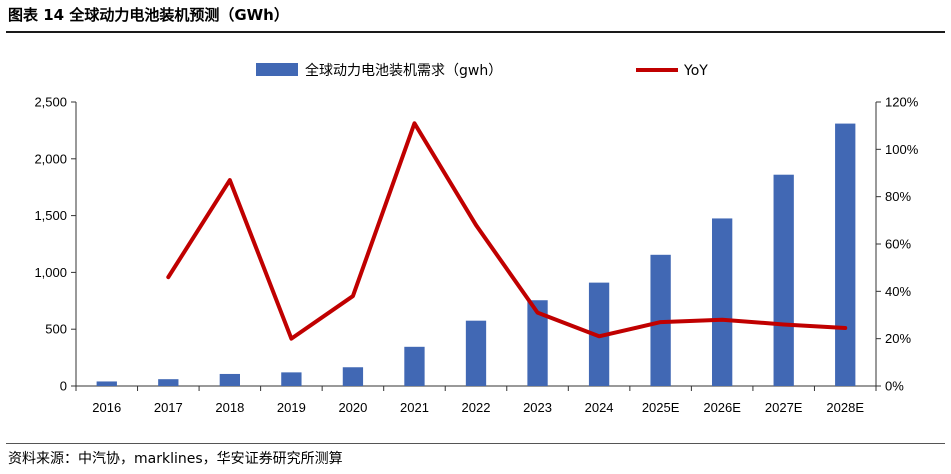  I want to click on y2-tick-label: 100%, so click(902, 149).